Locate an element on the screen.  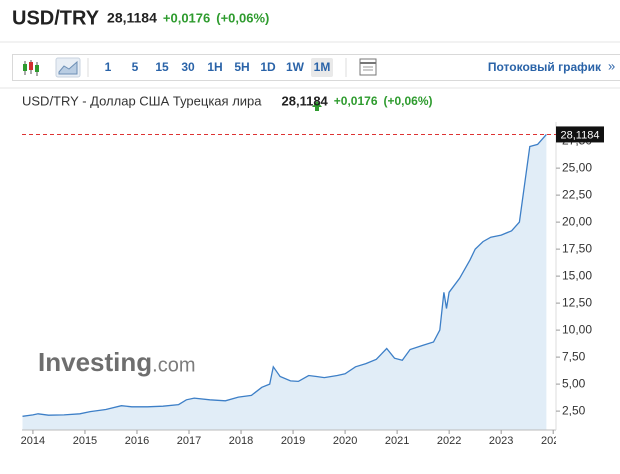
candle-icon is located at coordinates (31, 68).